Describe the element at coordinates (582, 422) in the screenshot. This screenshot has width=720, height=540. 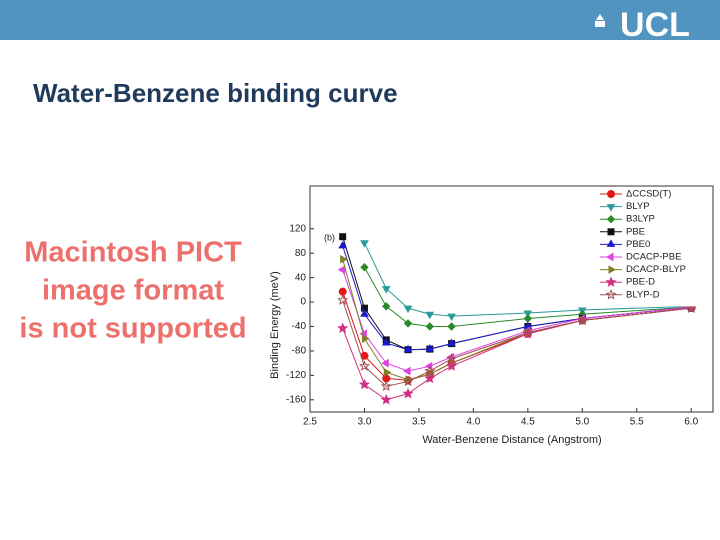
I see `x-tick-label: 5.0` at that location.